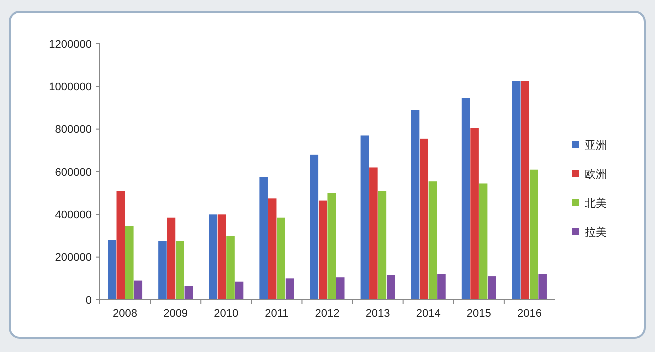  I want to click on legend-label: 拉美, so click(596, 232).